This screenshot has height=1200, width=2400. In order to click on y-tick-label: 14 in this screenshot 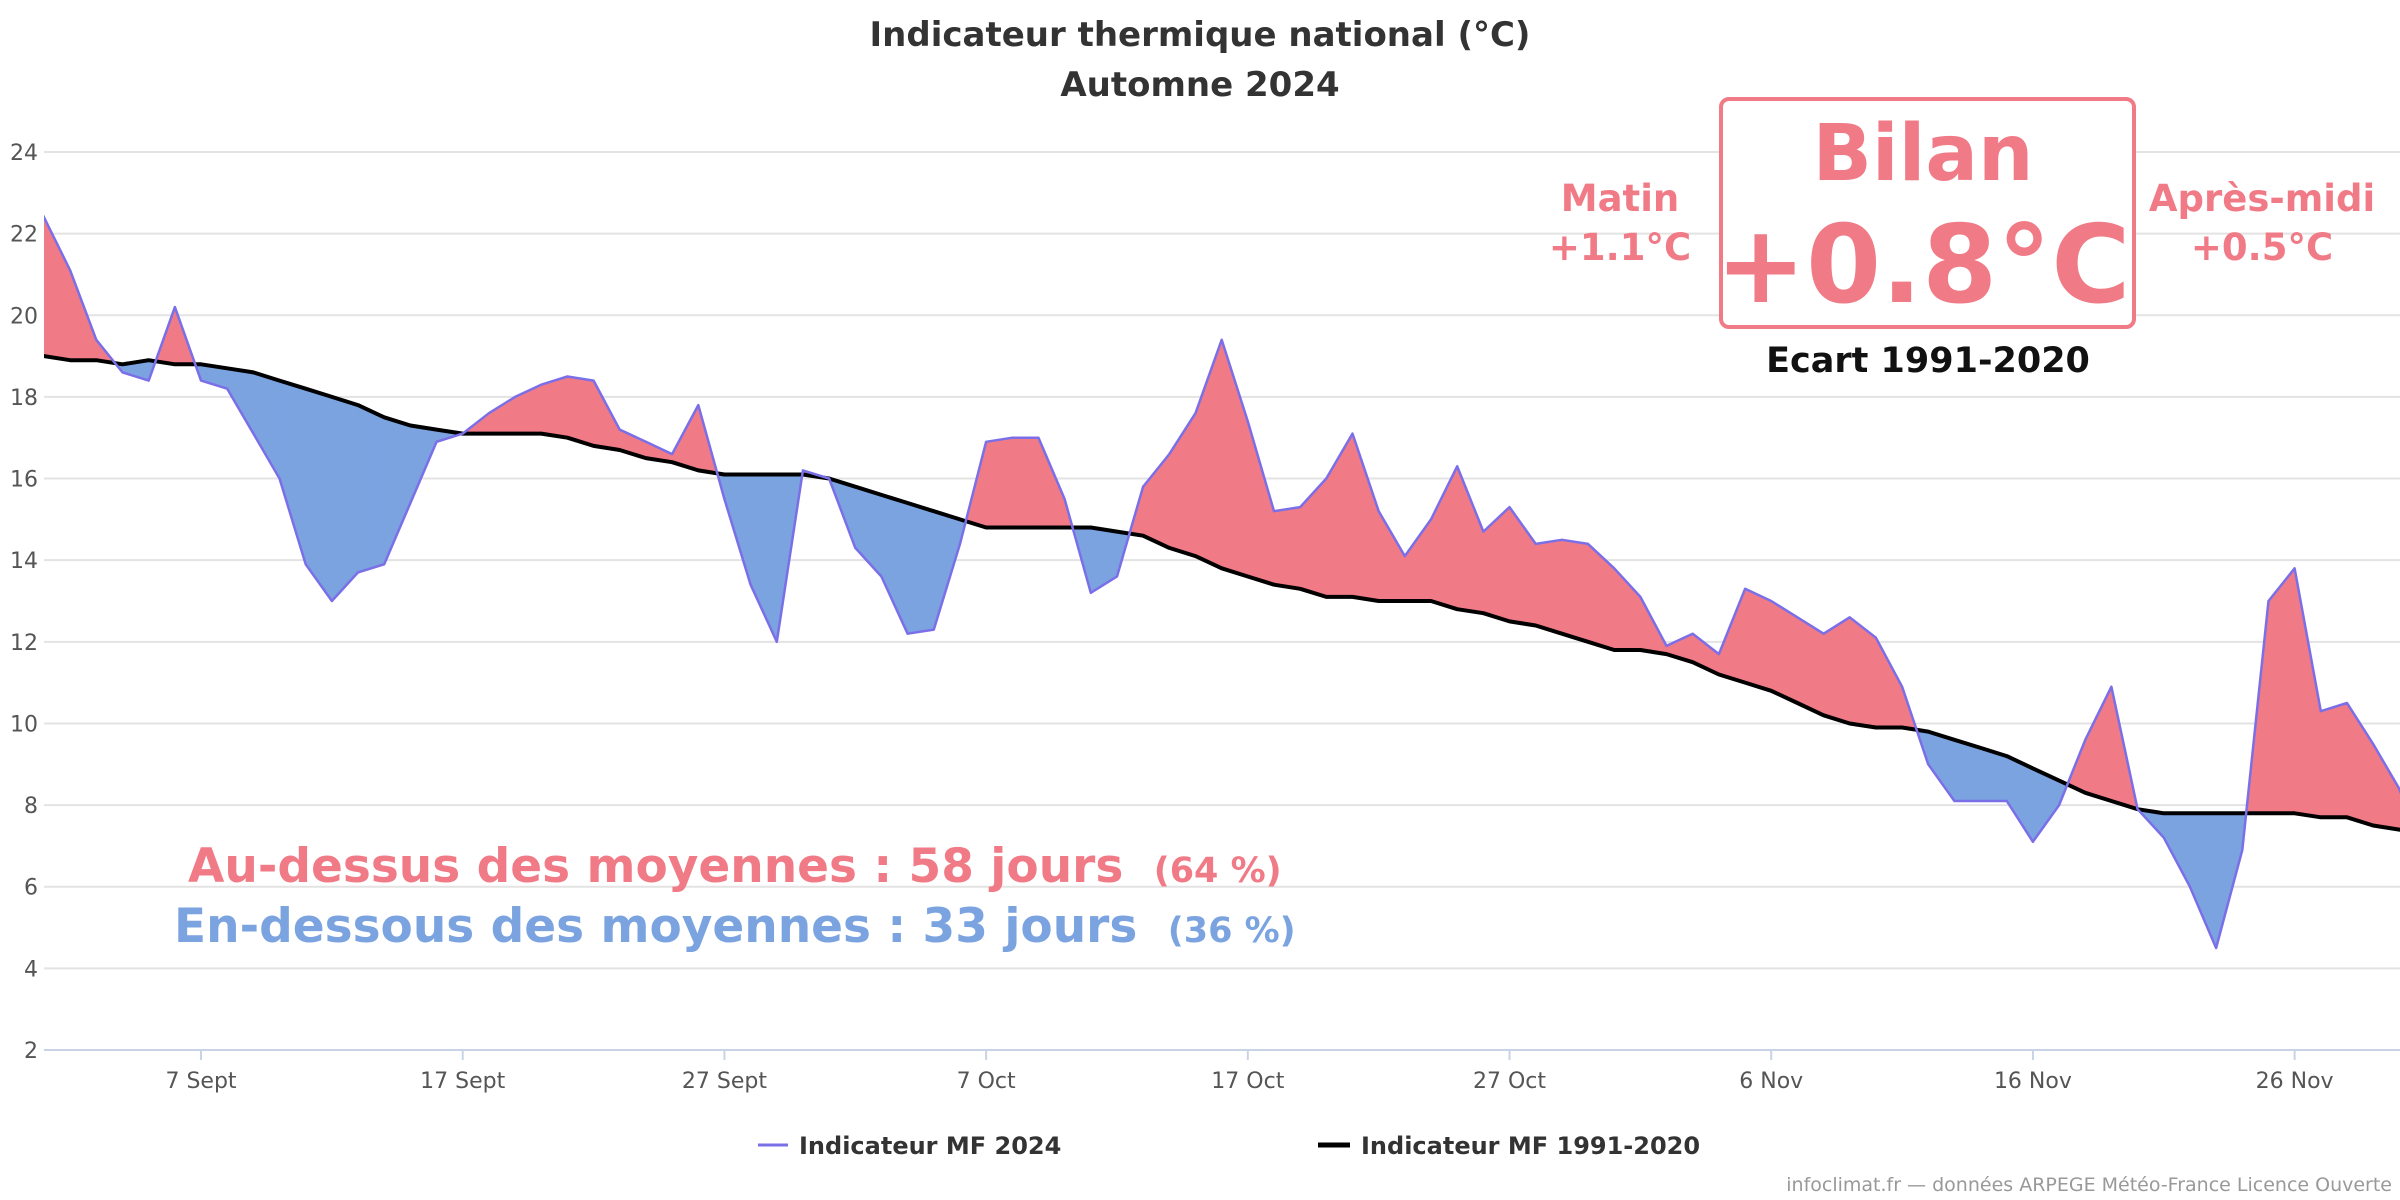, I will do `click(24, 561)`.